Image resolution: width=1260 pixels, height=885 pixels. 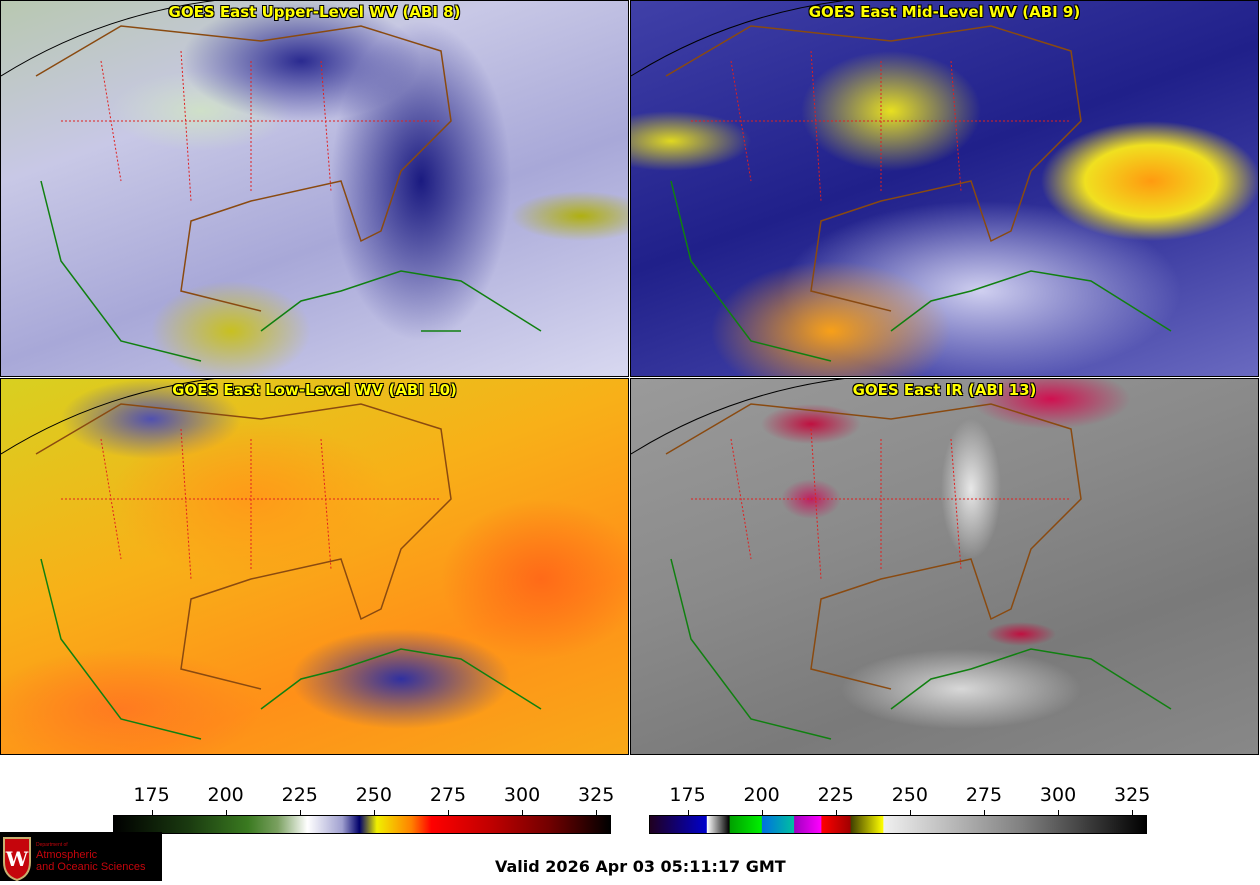 I want to click on svg-text: Department of, so click(x=52, y=845).